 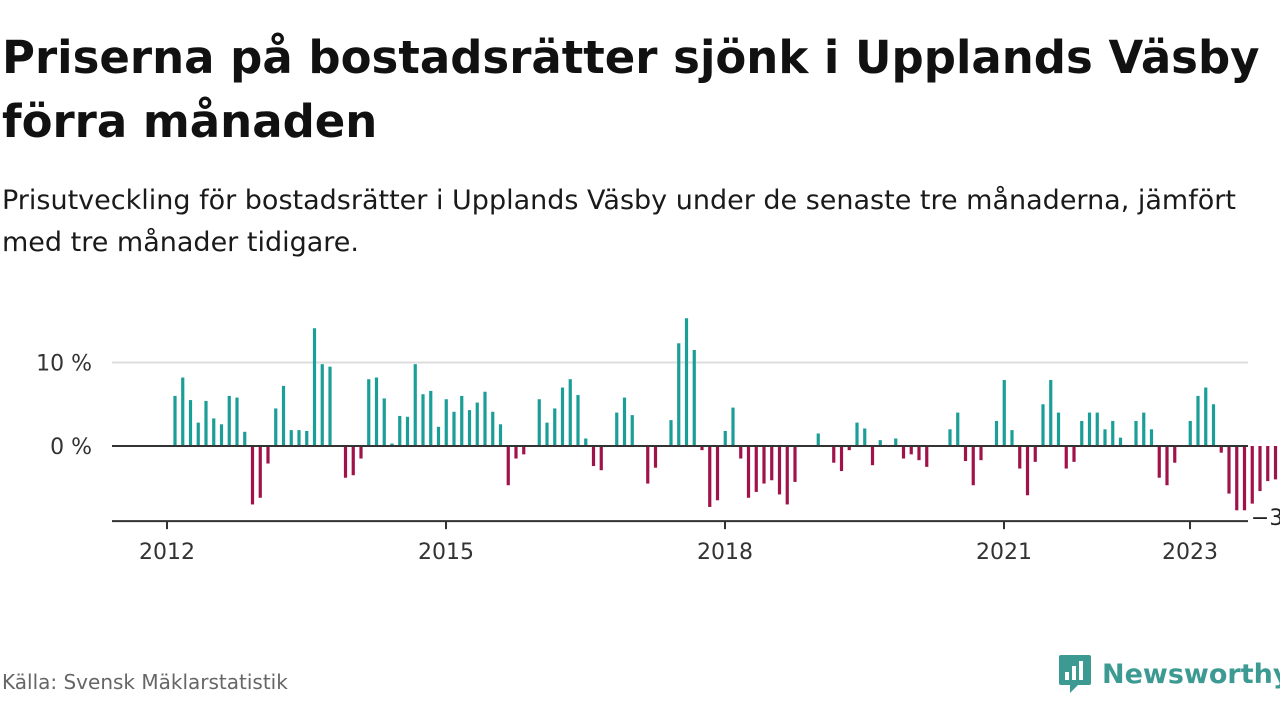 What do you see at coordinates (725, 552) in the screenshot?
I see `x-tick-label: 2018` at bounding box center [725, 552].